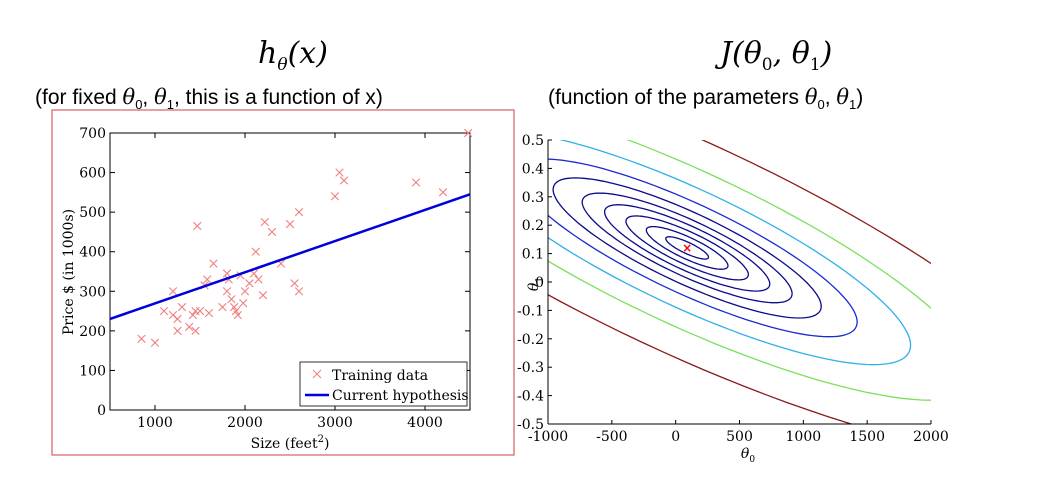 The width and height of the screenshot is (1050, 491). I want to click on contour-y-axis-label-main: θ, so click(534, 286).